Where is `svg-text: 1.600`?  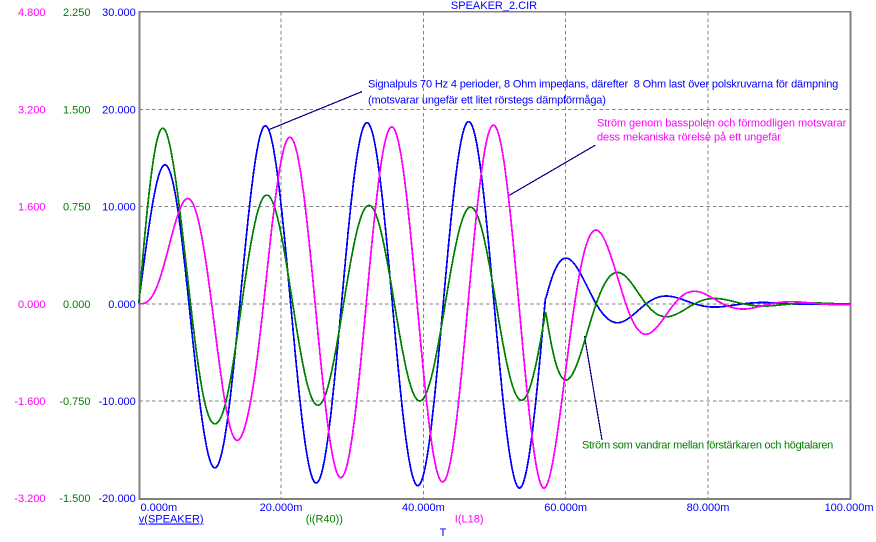
svg-text: 1.600 is located at coordinates (32, 208).